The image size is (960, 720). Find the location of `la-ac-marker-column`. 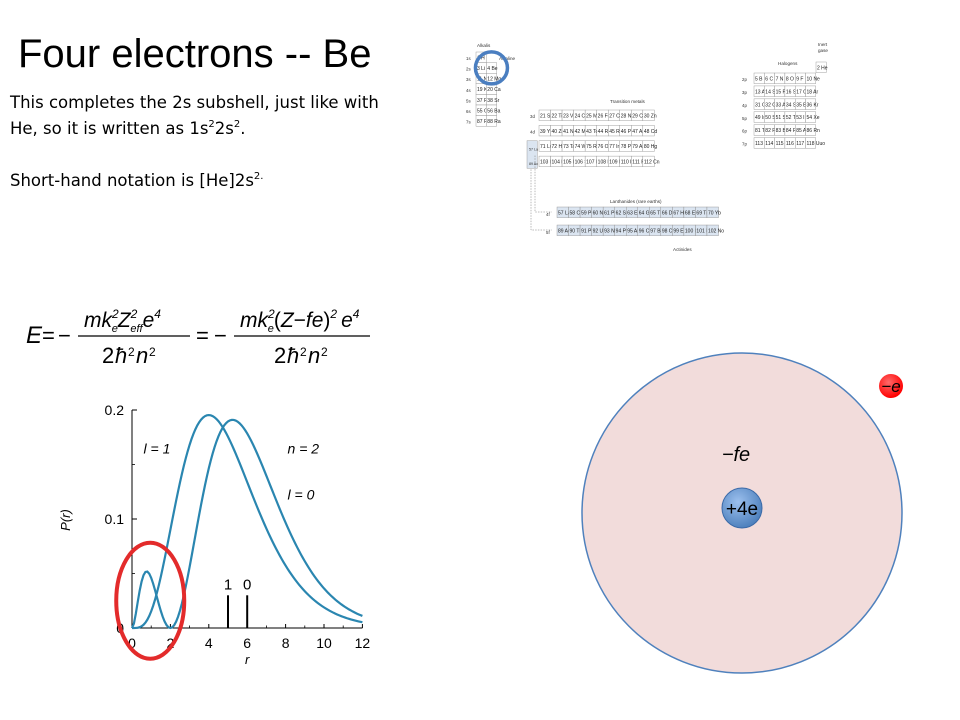

la-ac-marker-column is located at coordinates (532, 154).